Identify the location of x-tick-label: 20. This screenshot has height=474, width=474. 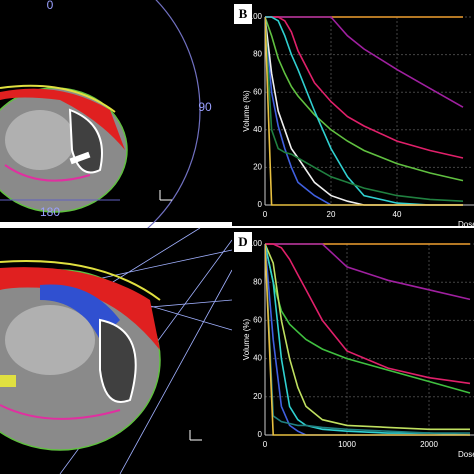
(331, 214).